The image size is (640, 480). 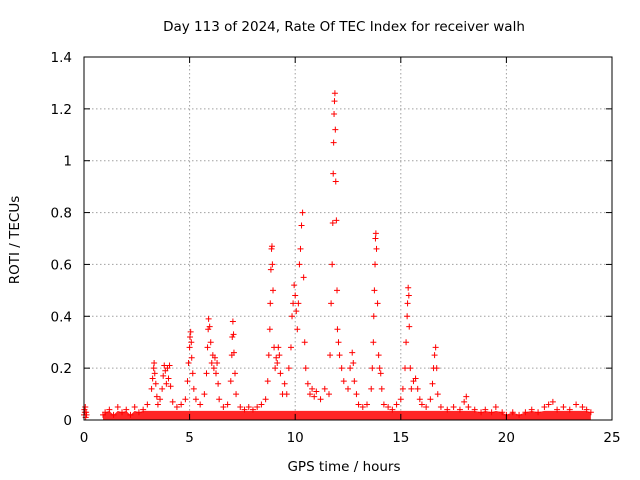 I want to click on y-tick-label: 0.6, so click(x=61, y=265).